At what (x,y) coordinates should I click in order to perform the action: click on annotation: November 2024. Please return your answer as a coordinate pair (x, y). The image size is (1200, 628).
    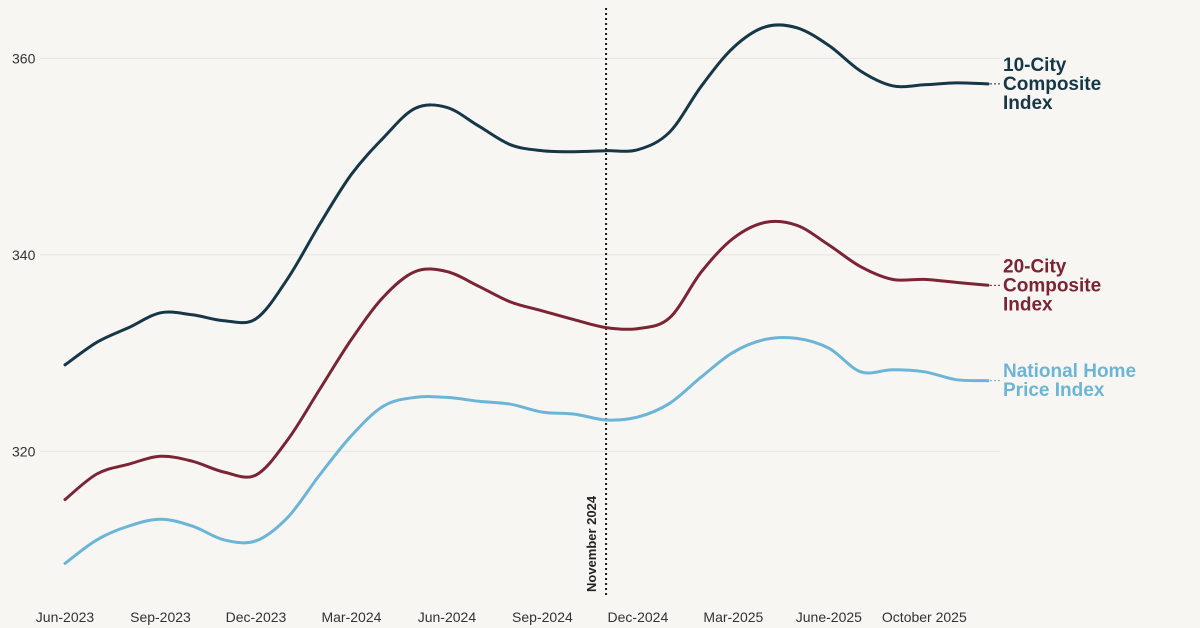
    Looking at the image, I should click on (596, 303).